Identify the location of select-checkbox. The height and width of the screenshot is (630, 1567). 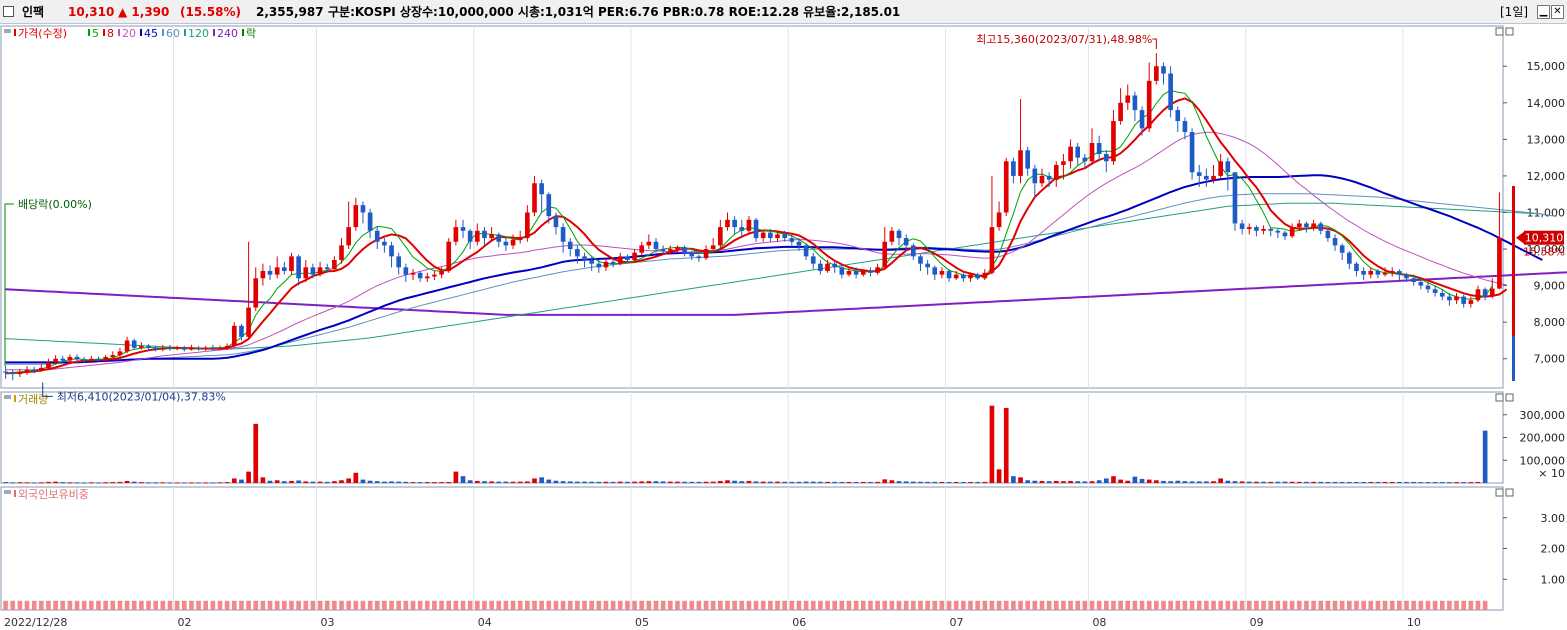
(8, 11).